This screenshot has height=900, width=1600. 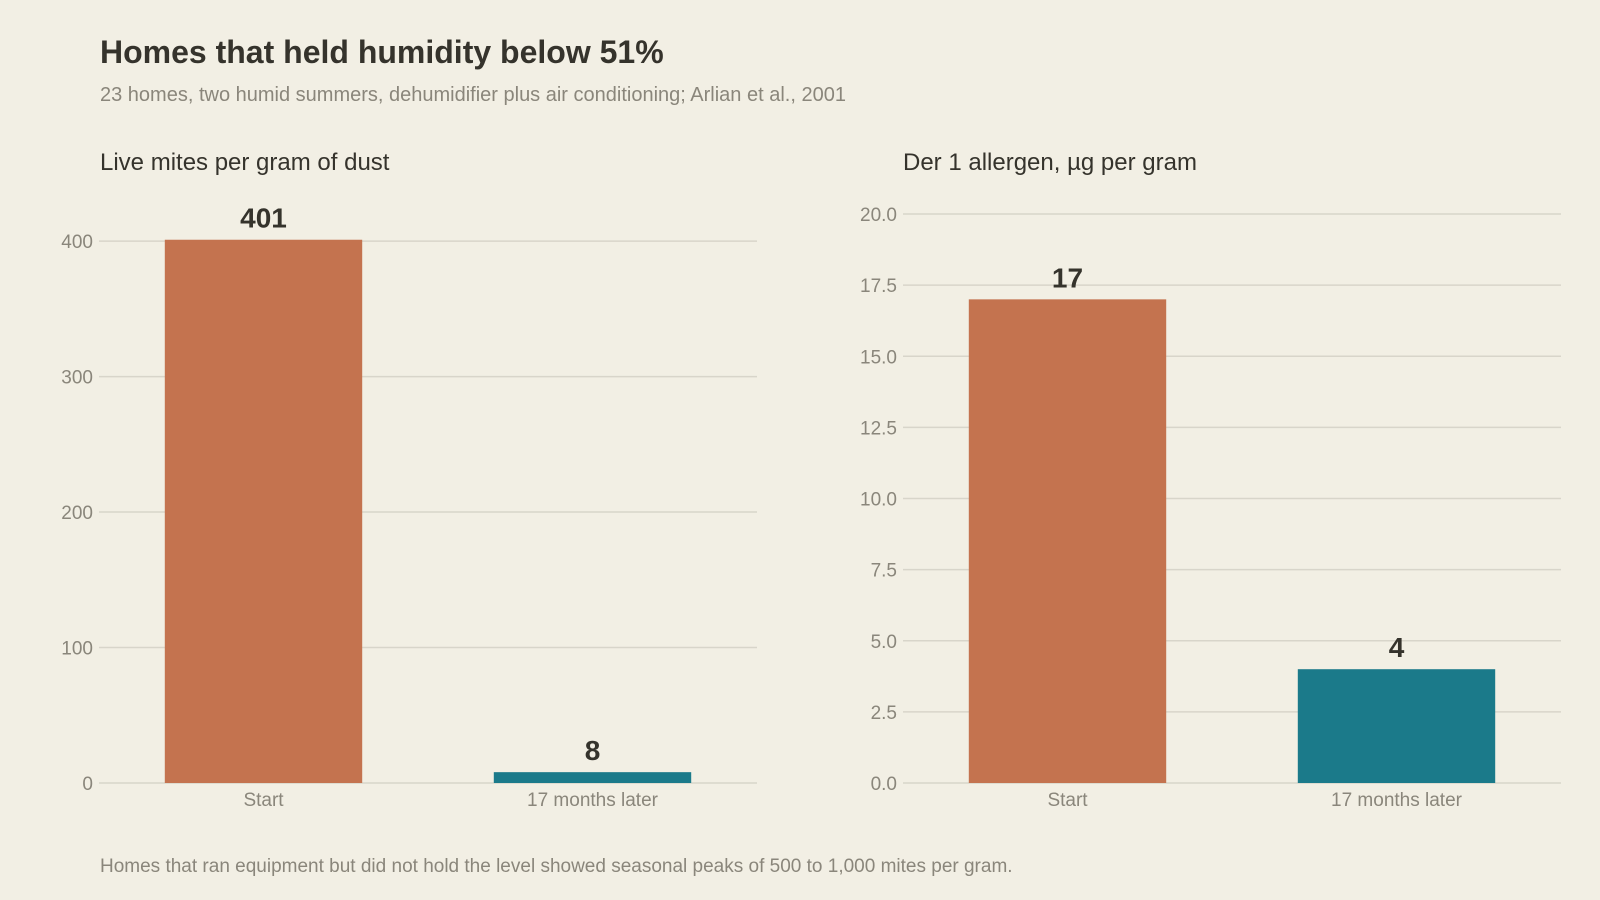 I want to click on der1-allergen-category-label-start: Start, so click(x=1067, y=800).